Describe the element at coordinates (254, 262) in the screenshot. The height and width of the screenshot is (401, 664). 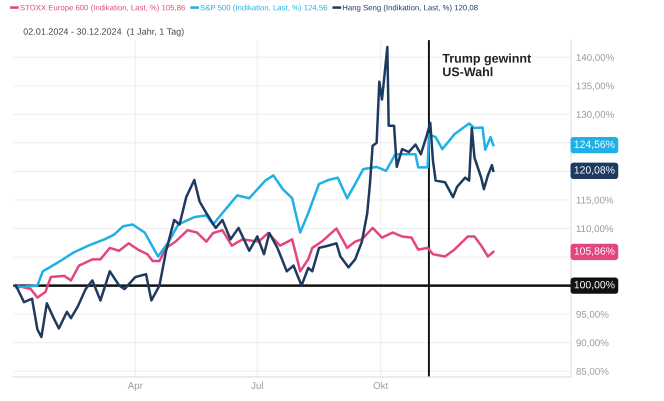
I see `line-series` at that location.